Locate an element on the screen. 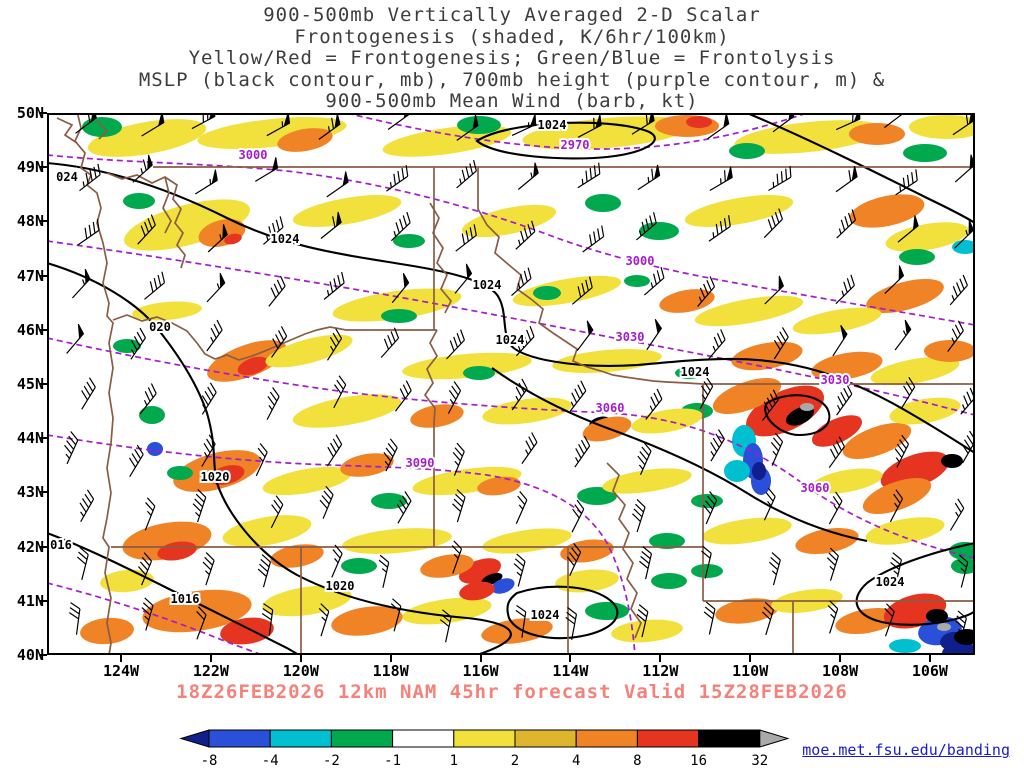  colorbar-tick-label: -1 is located at coordinates (392, 760).